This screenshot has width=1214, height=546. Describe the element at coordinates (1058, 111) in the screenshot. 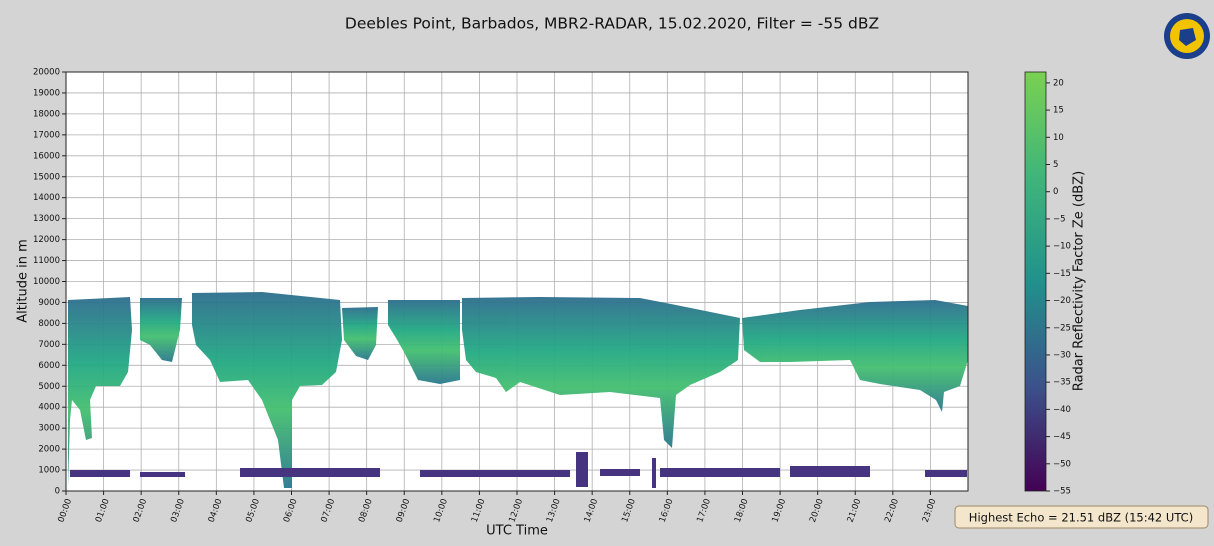

I see `colorbar-tick-label: 15` at that location.